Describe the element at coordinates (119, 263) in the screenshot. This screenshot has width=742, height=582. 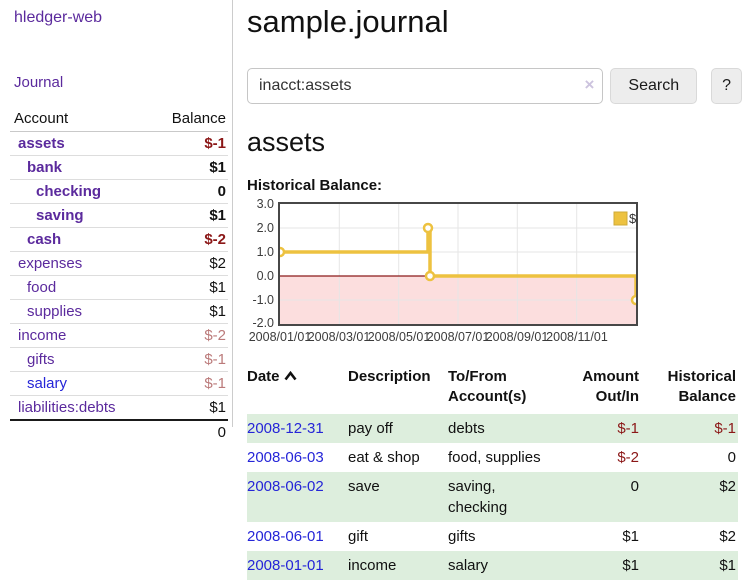
I see `account-row-expenses: expenses $2` at that location.